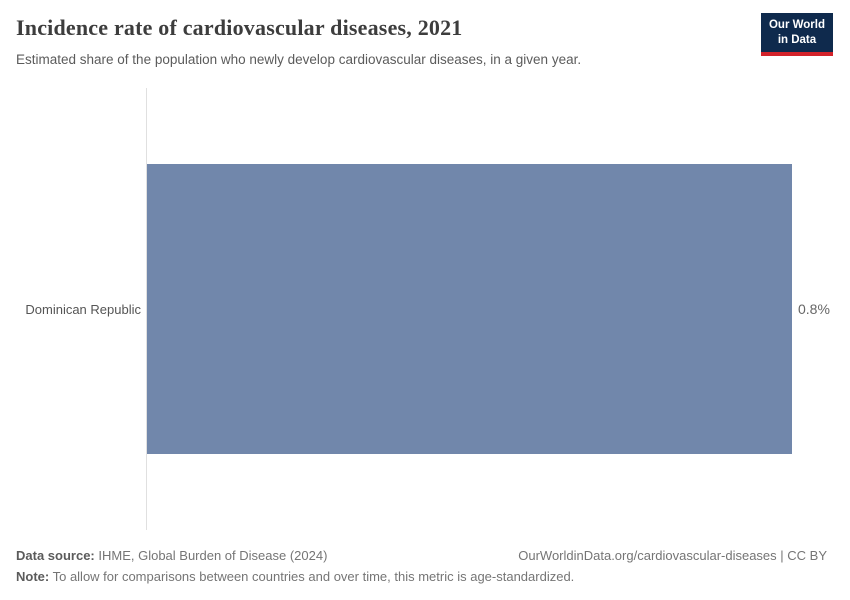 The height and width of the screenshot is (600, 850). I want to click on bar-value-label: 0.8%, so click(814, 309).